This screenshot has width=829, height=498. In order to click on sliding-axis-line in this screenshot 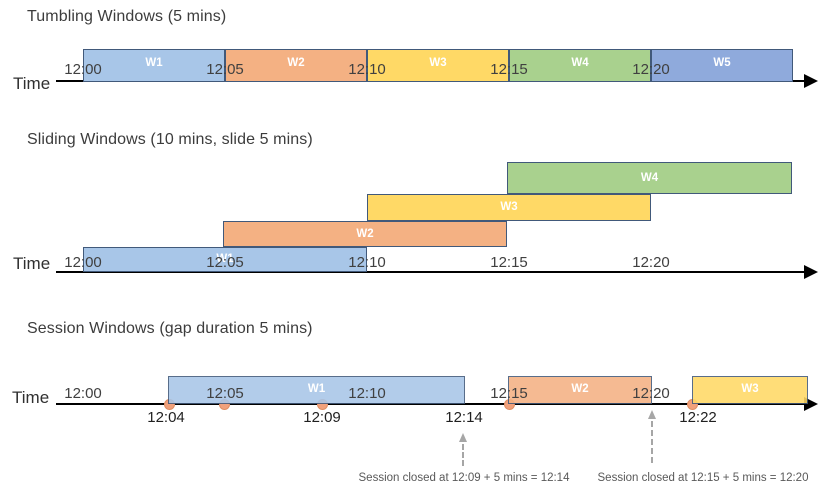, I will do `click(433, 272)`.